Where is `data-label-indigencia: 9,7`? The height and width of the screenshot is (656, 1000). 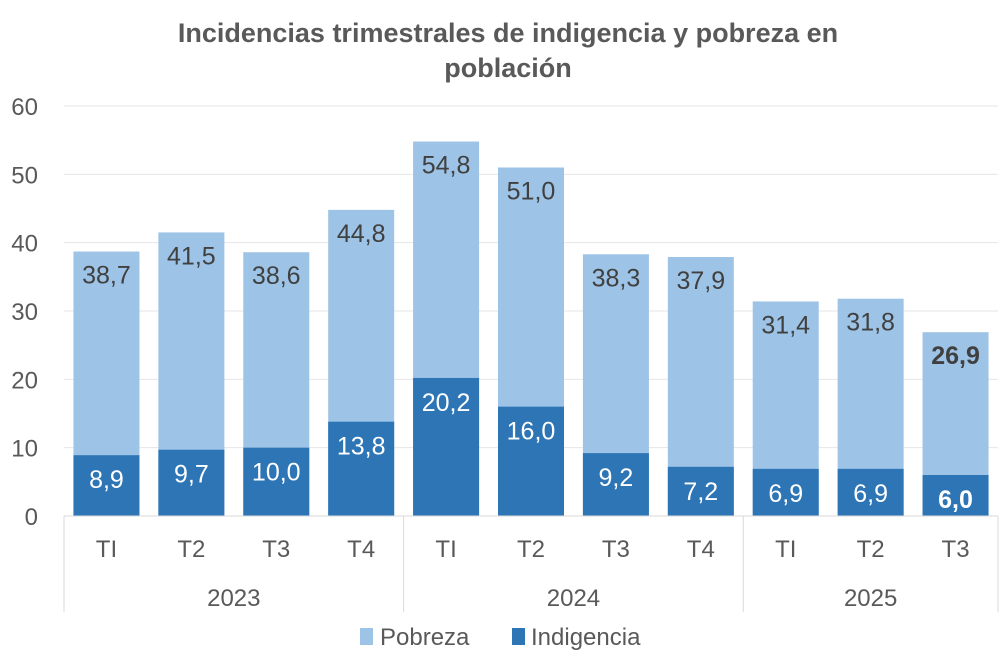
data-label-indigencia: 9,7 is located at coordinates (191, 475).